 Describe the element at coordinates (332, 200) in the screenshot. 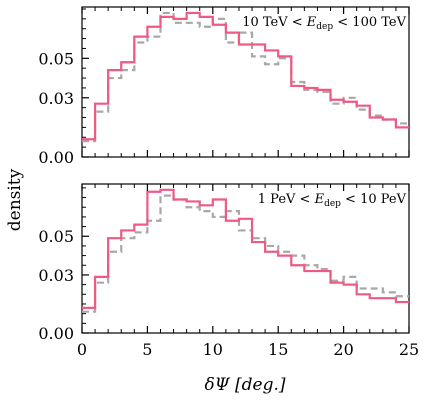

I see `energy-range-annotation: 1 PeV < Edep < 10 PeV` at that location.